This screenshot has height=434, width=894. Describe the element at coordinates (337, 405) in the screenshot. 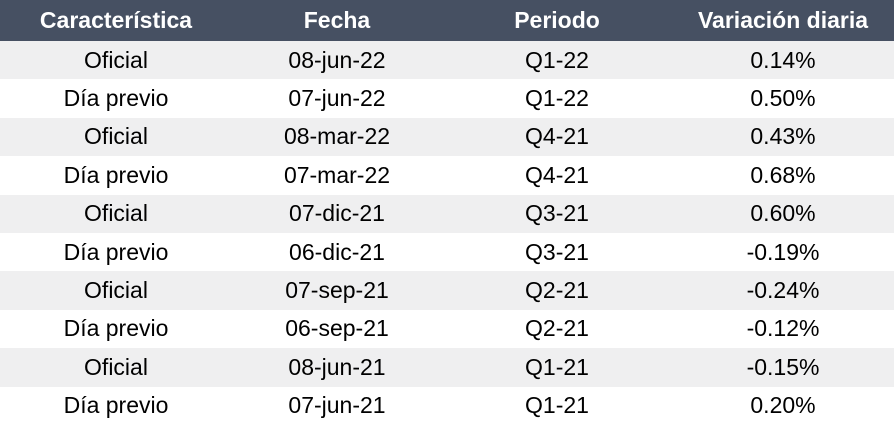

I see `cell-fecha: 07-jun-21` at that location.